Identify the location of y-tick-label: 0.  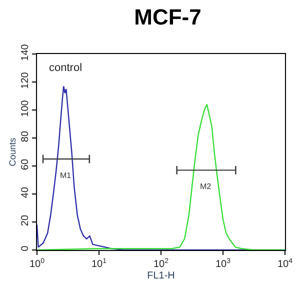
(25, 248).